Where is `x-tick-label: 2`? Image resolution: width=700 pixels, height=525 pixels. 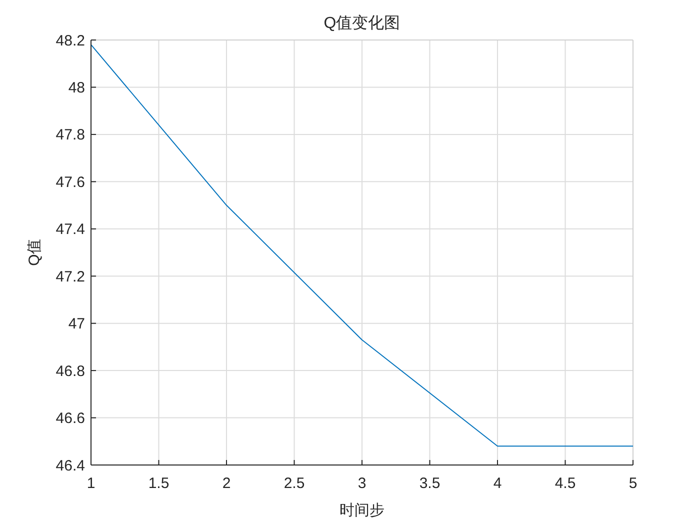
x-tick-label: 2 is located at coordinates (226, 483).